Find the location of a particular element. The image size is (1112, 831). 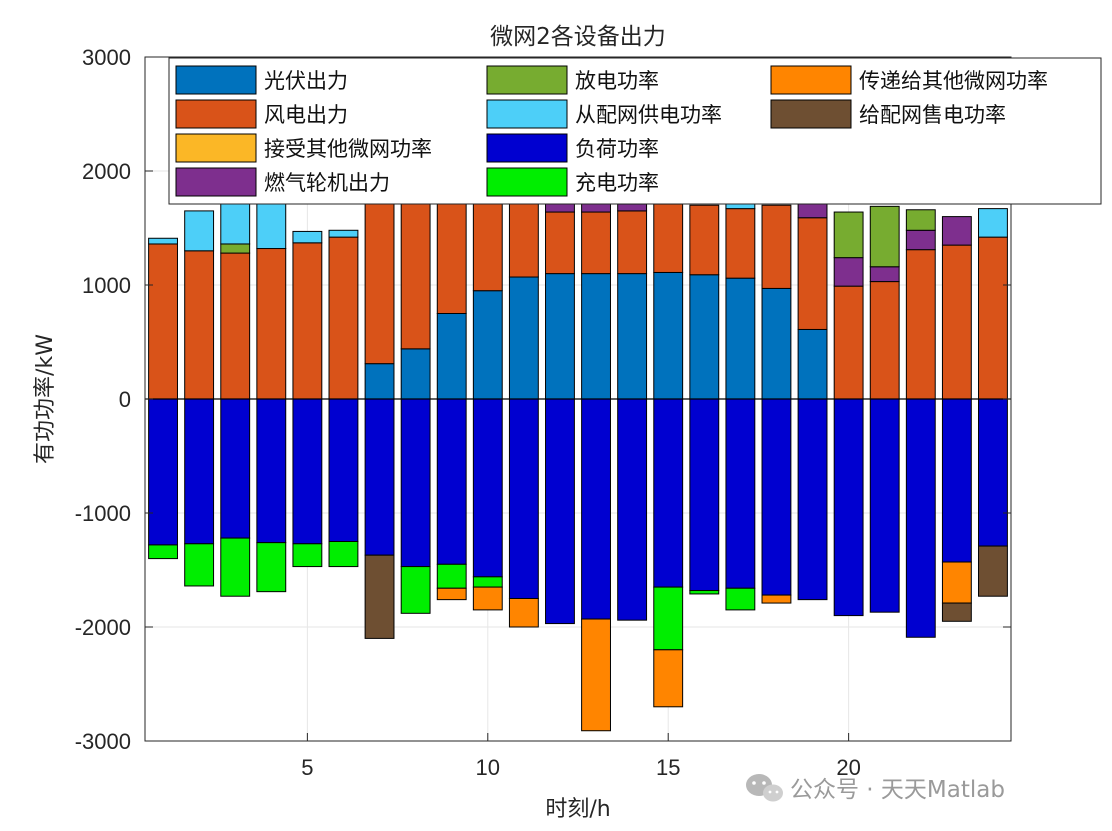

x-tick-label: 20 is located at coordinates (848, 767).